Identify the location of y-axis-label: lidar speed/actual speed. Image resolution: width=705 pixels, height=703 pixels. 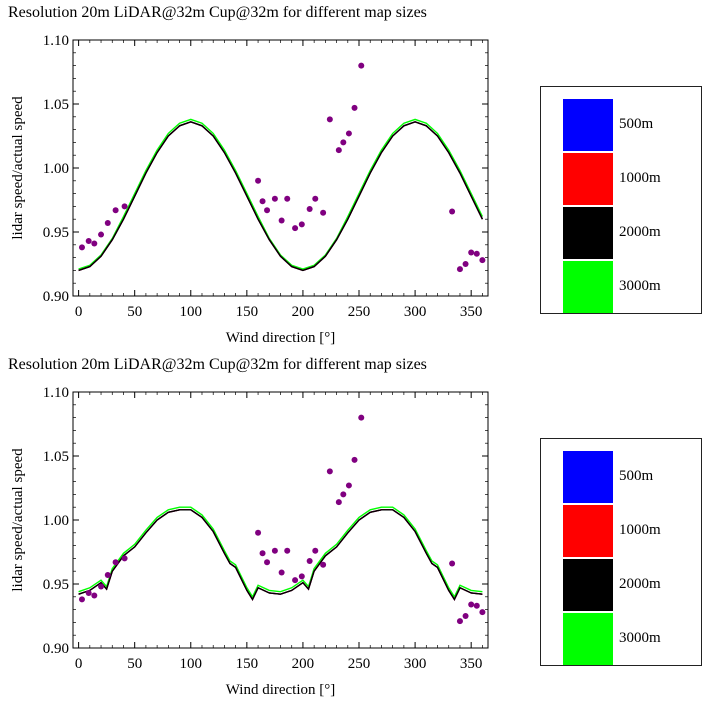
(18, 168).